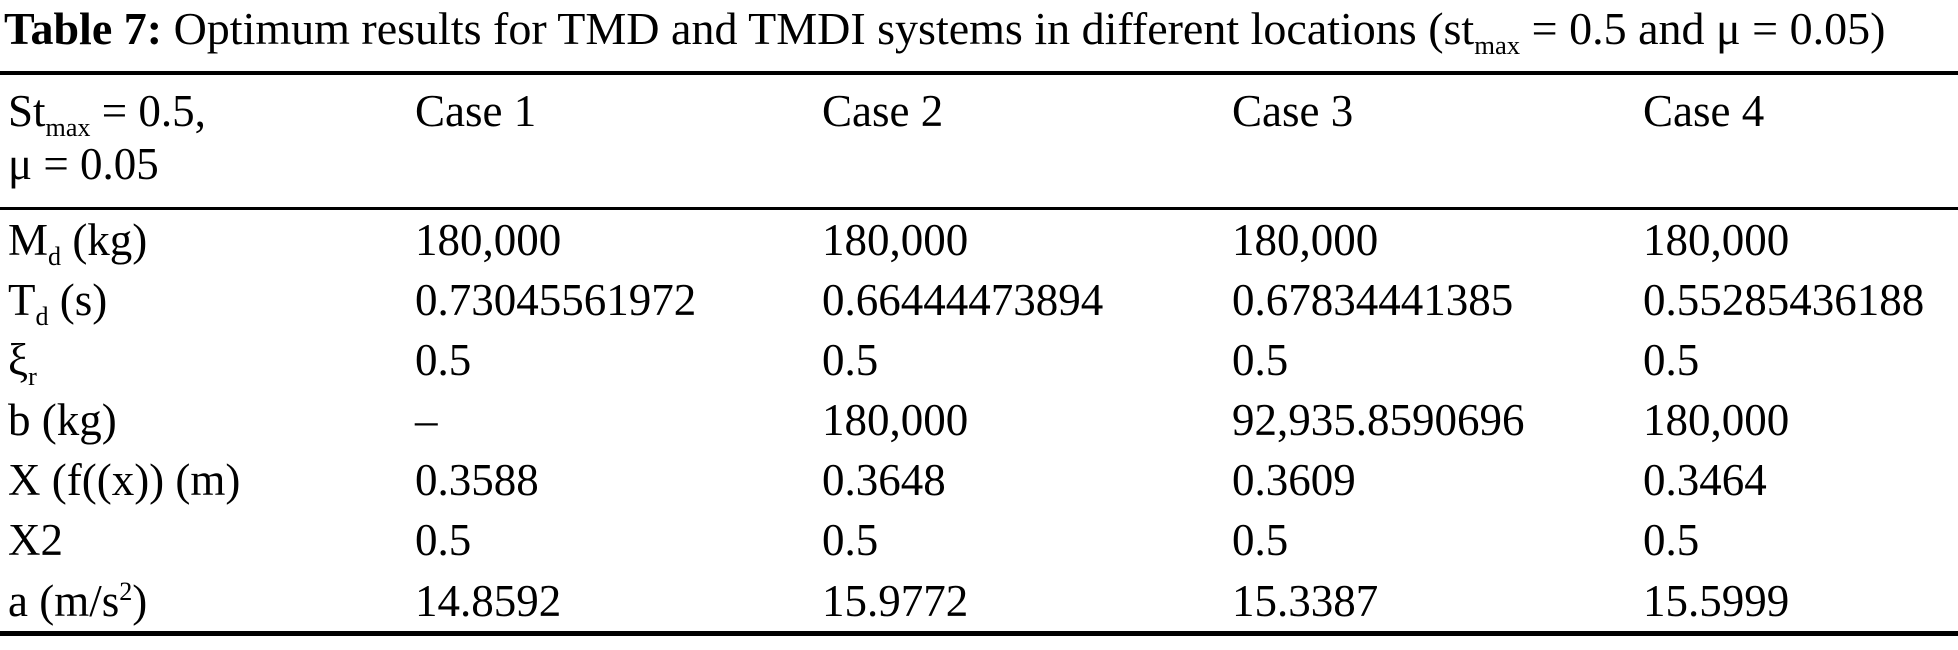 The image size is (1958, 650). Describe the element at coordinates (884, 480) in the screenshot. I see `value-cell: 0.3648` at that location.